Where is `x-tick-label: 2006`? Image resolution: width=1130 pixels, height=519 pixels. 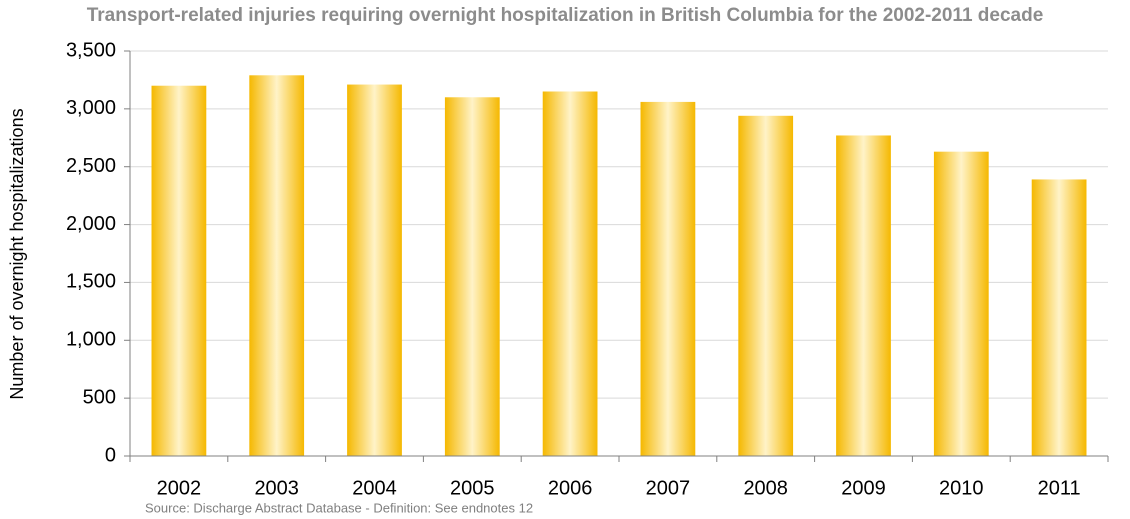 x-tick-label: 2006 is located at coordinates (570, 488).